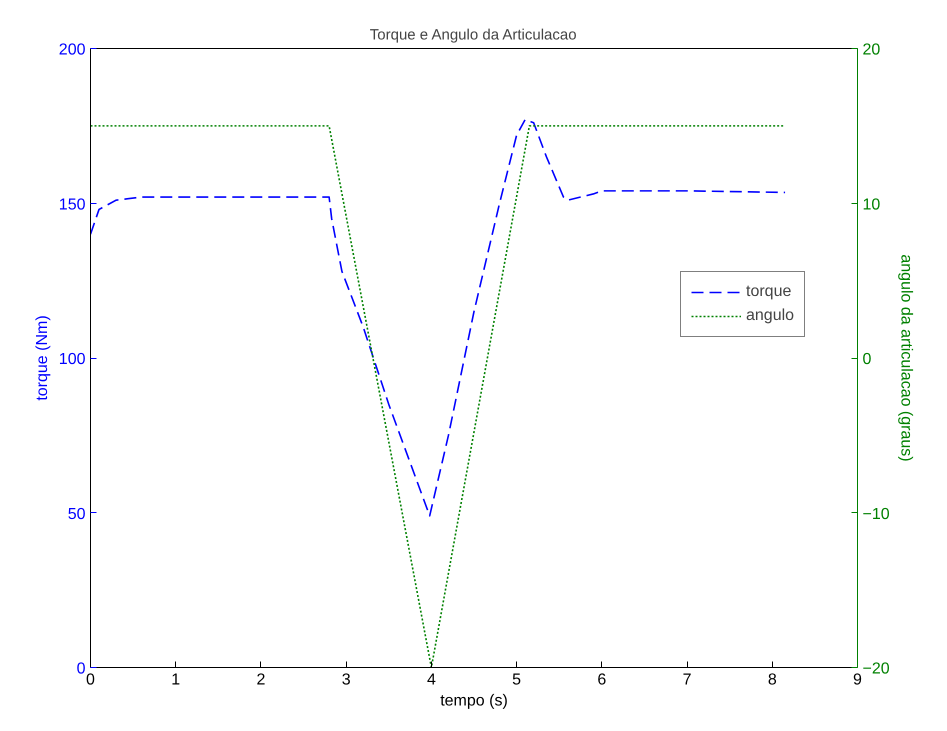  Describe the element at coordinates (876, 514) in the screenshot. I see `y2-tick-label: −10` at that location.